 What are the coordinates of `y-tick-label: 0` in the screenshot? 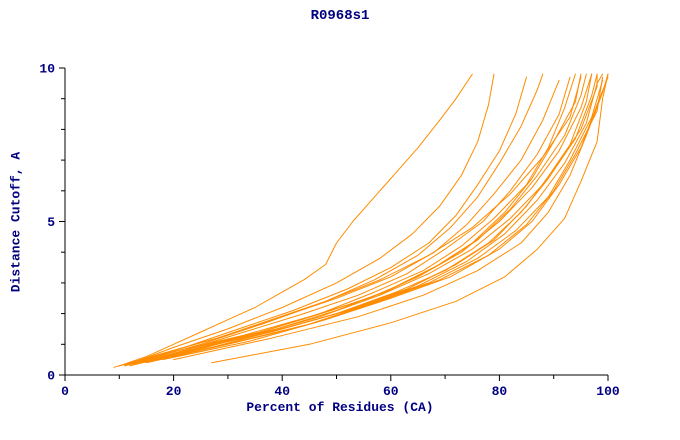 It's located at (51, 376).